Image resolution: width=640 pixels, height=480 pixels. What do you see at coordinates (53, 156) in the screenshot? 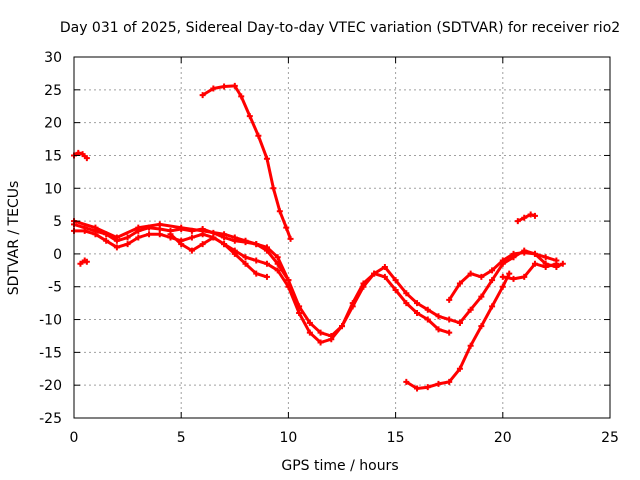
I see `y-tick-label: 15` at bounding box center [53, 156].